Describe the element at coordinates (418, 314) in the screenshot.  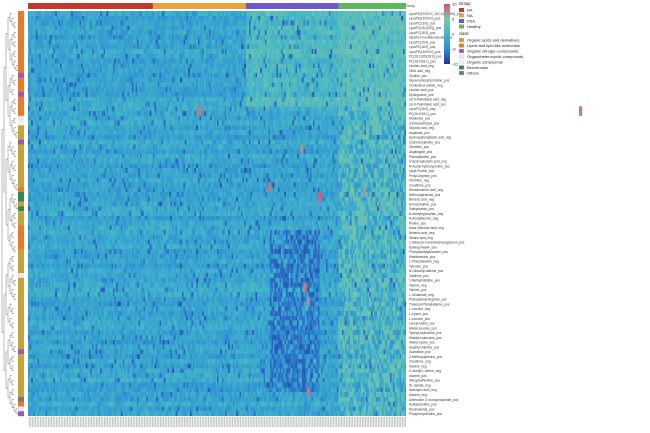
I see `row-label: L-Lysine_pos` at that location.